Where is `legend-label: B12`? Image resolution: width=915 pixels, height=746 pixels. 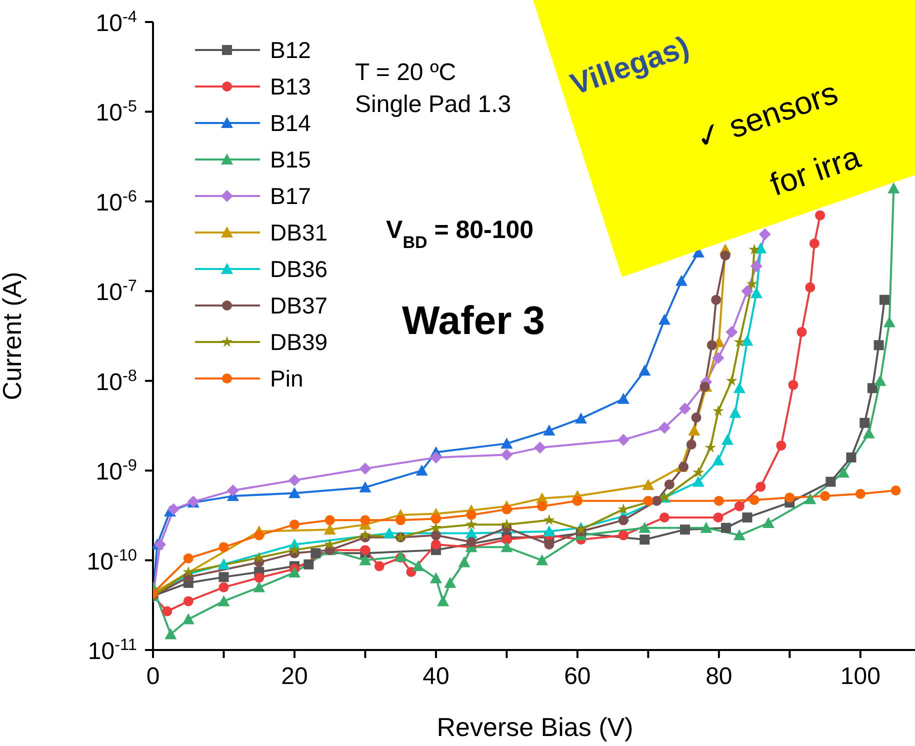 legend-label: B12 is located at coordinates (290, 50).